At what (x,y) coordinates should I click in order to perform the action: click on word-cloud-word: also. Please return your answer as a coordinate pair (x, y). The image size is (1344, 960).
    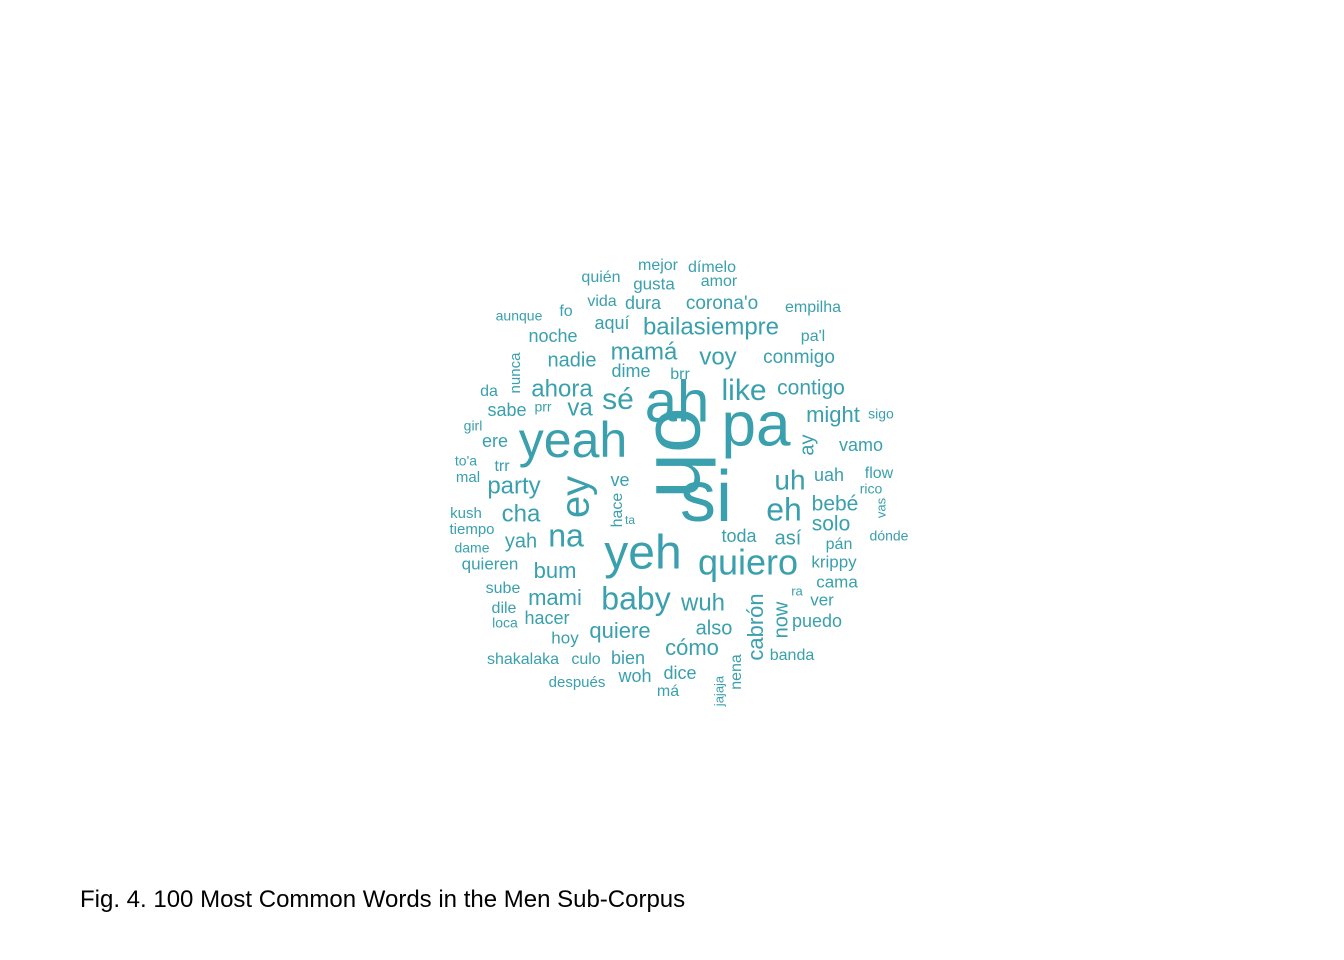
    Looking at the image, I should click on (714, 628).